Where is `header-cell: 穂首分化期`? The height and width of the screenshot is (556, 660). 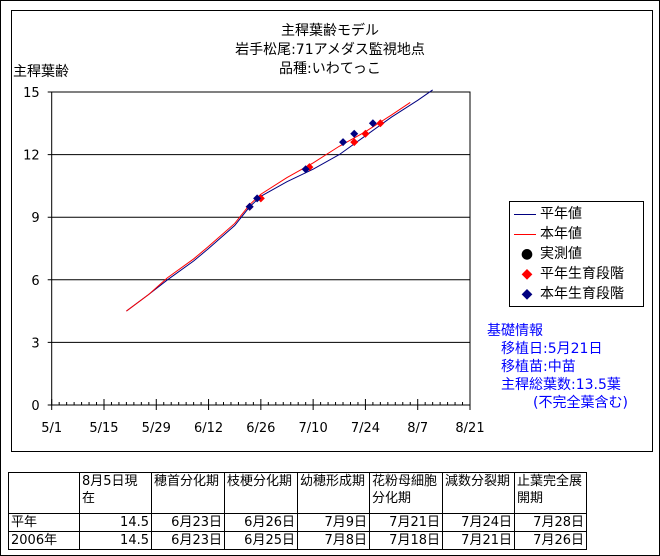 header-cell: 穂首分化期 is located at coordinates (188, 493).